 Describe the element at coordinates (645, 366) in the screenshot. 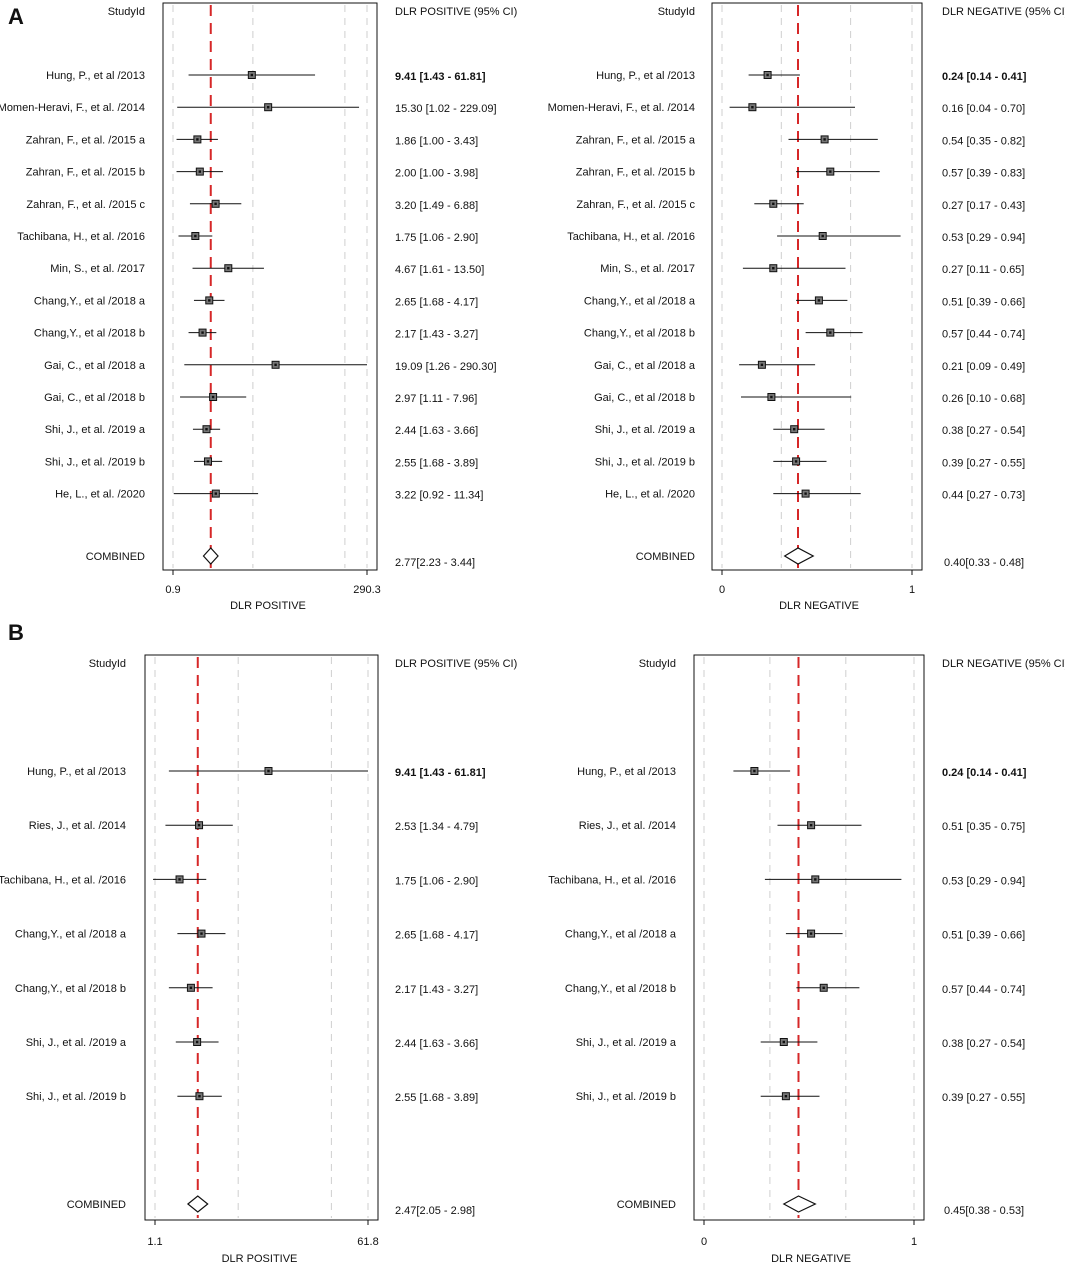

I see `study-label: Gai, C., et al /2018 a` at that location.